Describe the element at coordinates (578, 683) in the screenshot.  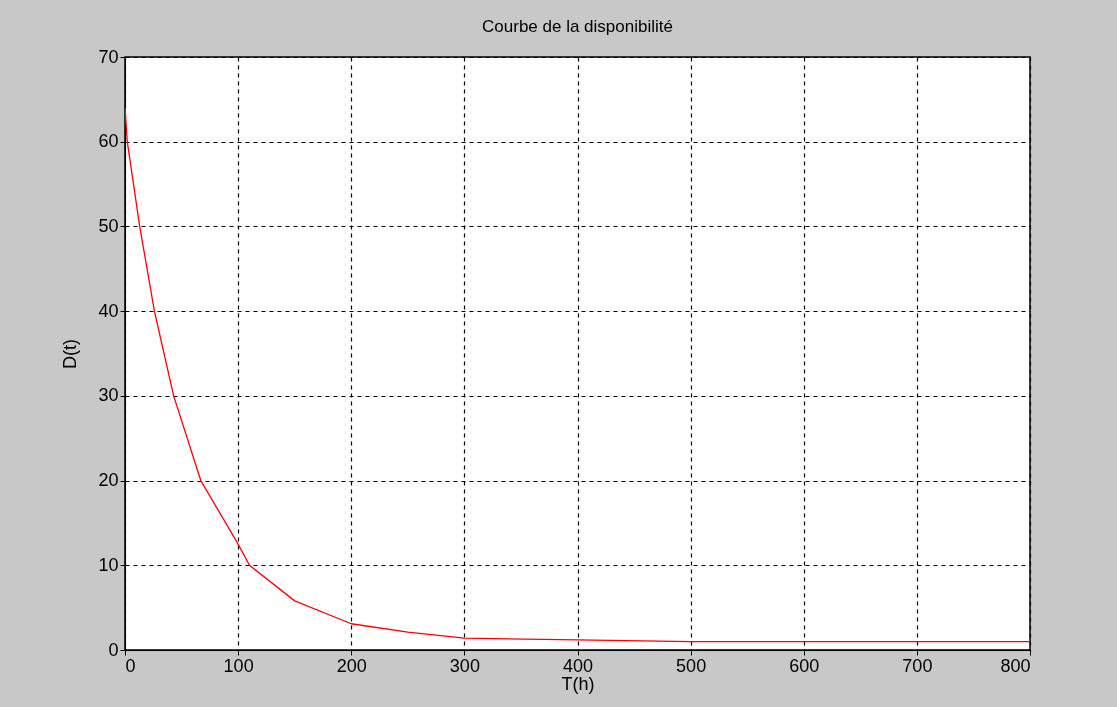
I see `x-axis-title: T(h)` at that location.